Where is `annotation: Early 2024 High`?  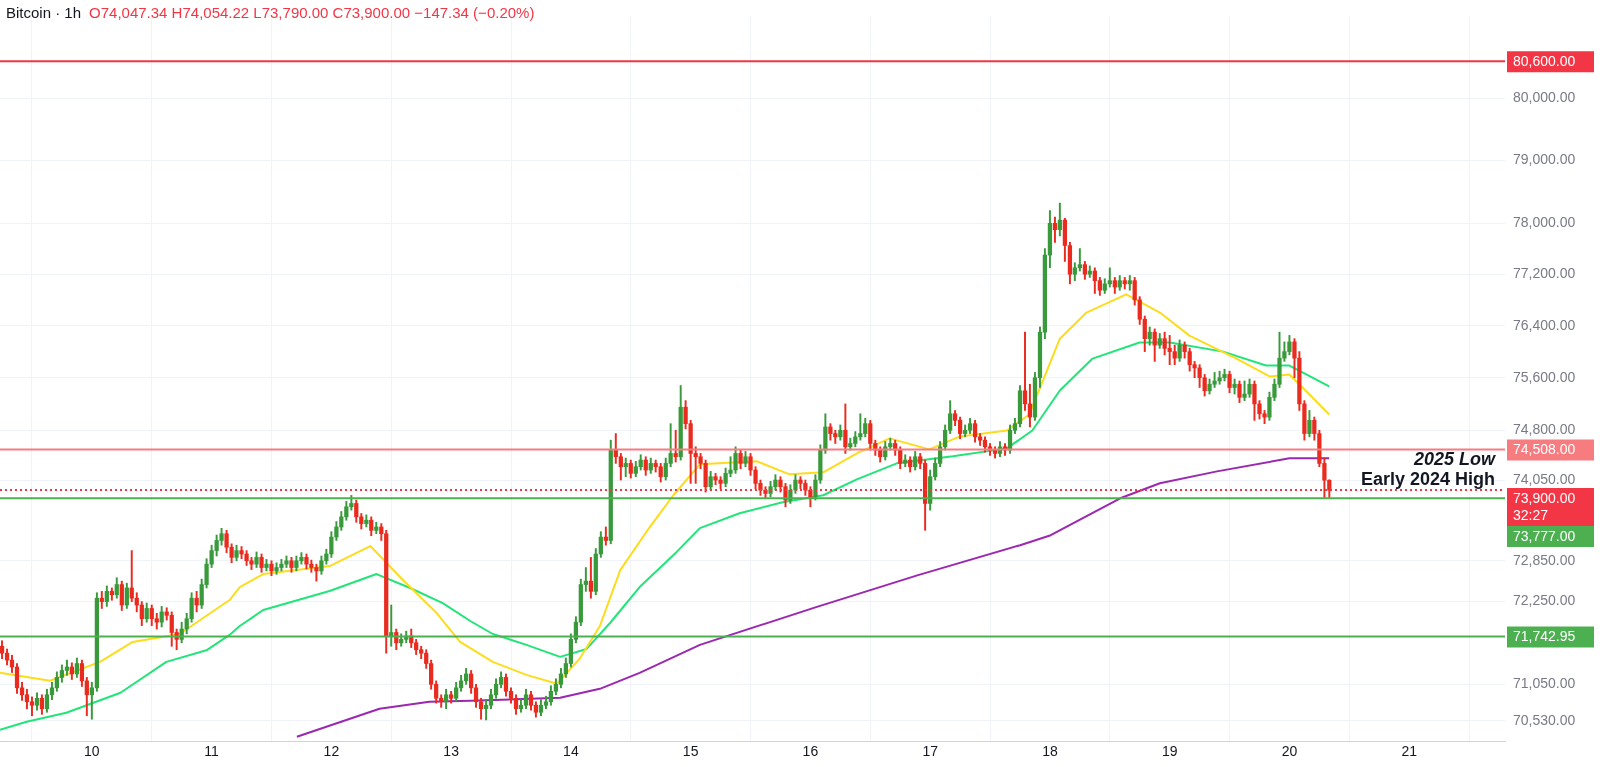
annotation: Early 2024 High is located at coordinates (1427, 479).